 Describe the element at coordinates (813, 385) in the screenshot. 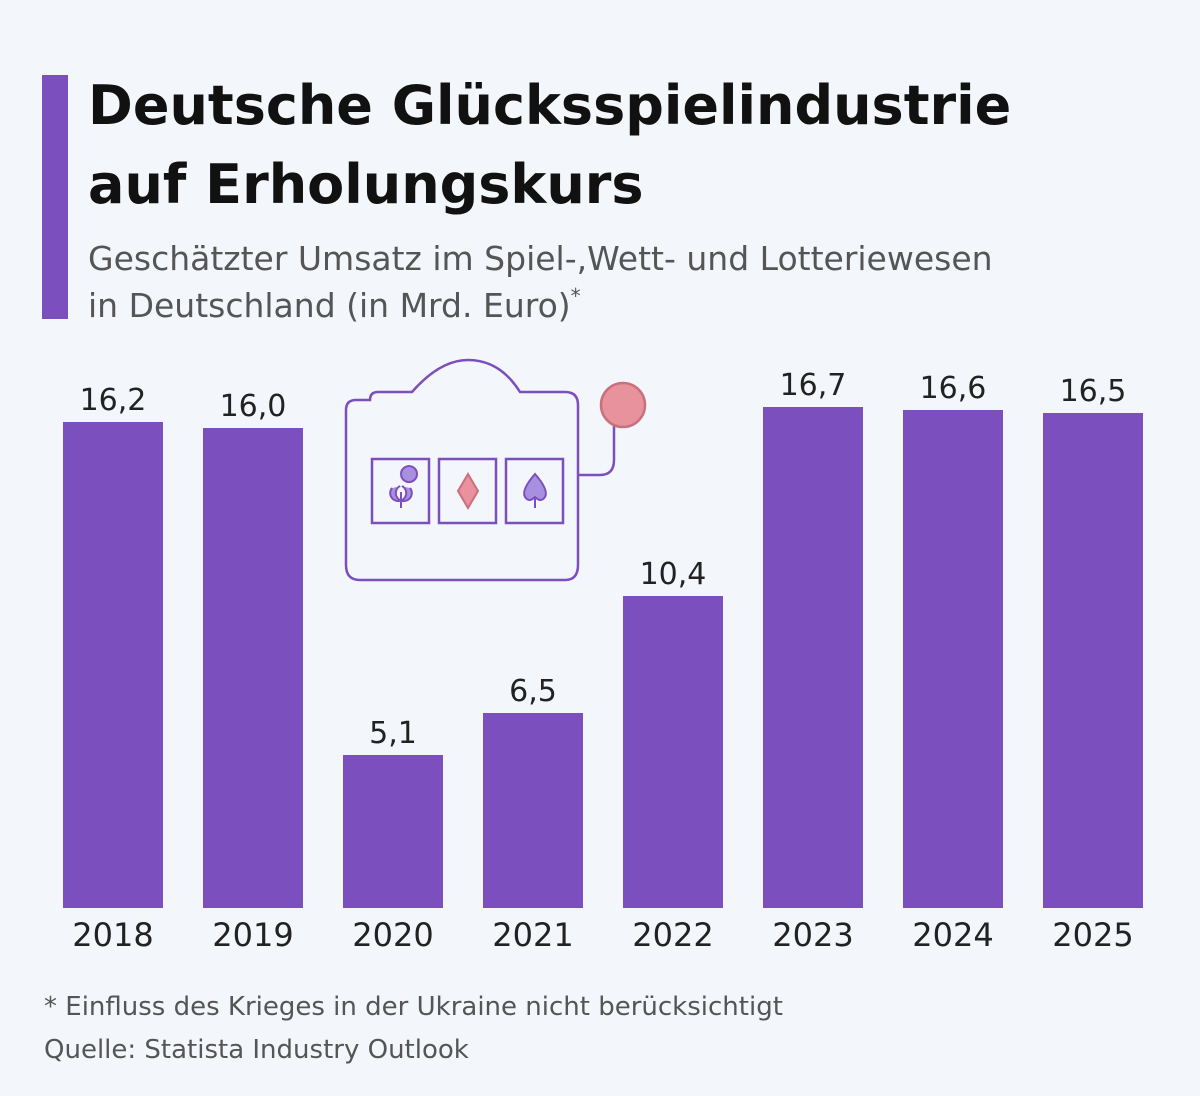

I see `value-label: 16,7` at that location.